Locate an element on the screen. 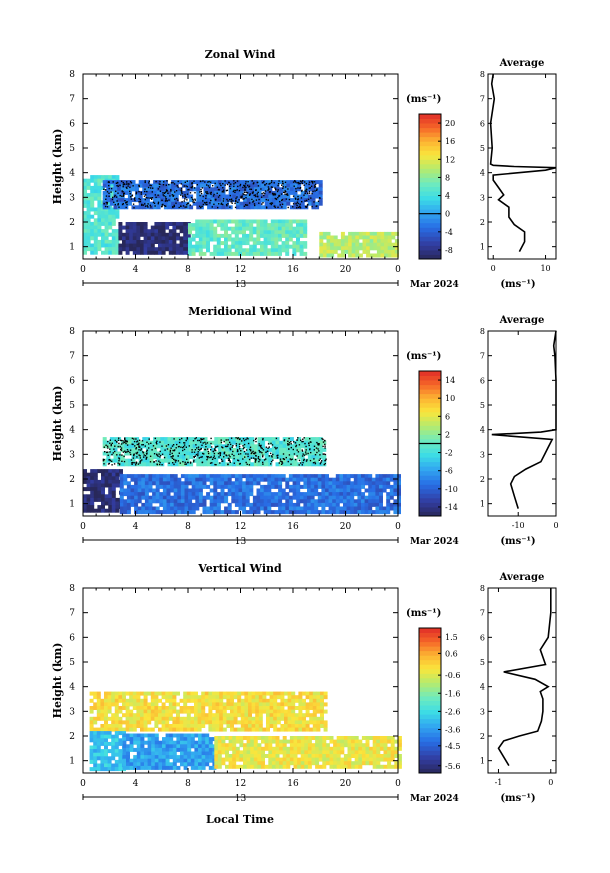 Image resolution: width=610 pixels, height=873 pixels. average-profile-line is located at coordinates (523, 162).